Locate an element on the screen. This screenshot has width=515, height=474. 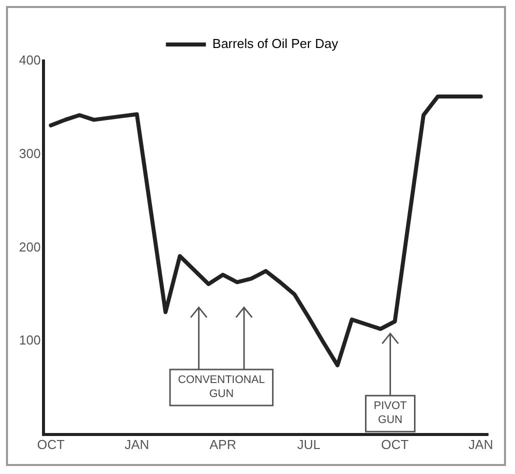
y-tick-label: 200 is located at coordinates (29, 246).